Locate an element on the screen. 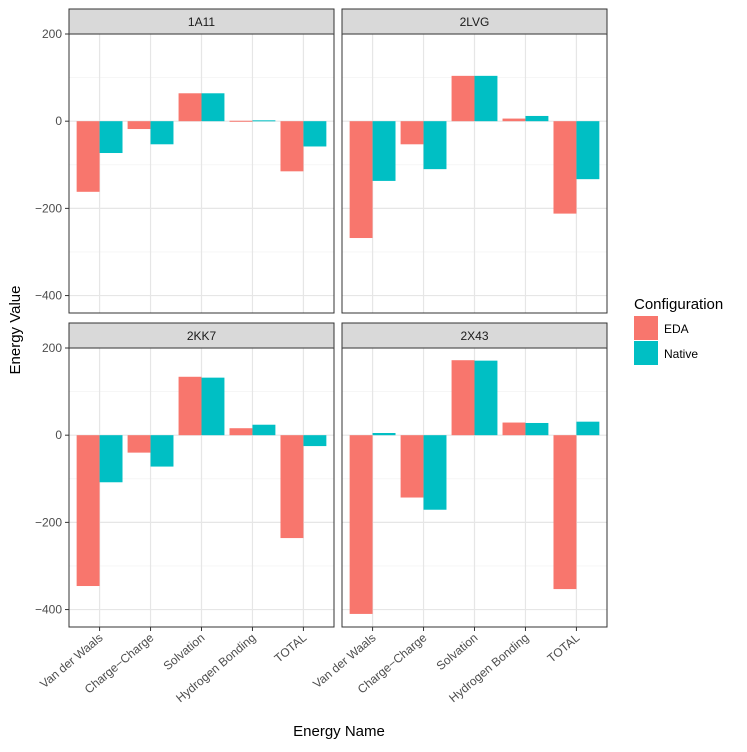  strip-title-2kk7: 2KK7 is located at coordinates (202, 336).